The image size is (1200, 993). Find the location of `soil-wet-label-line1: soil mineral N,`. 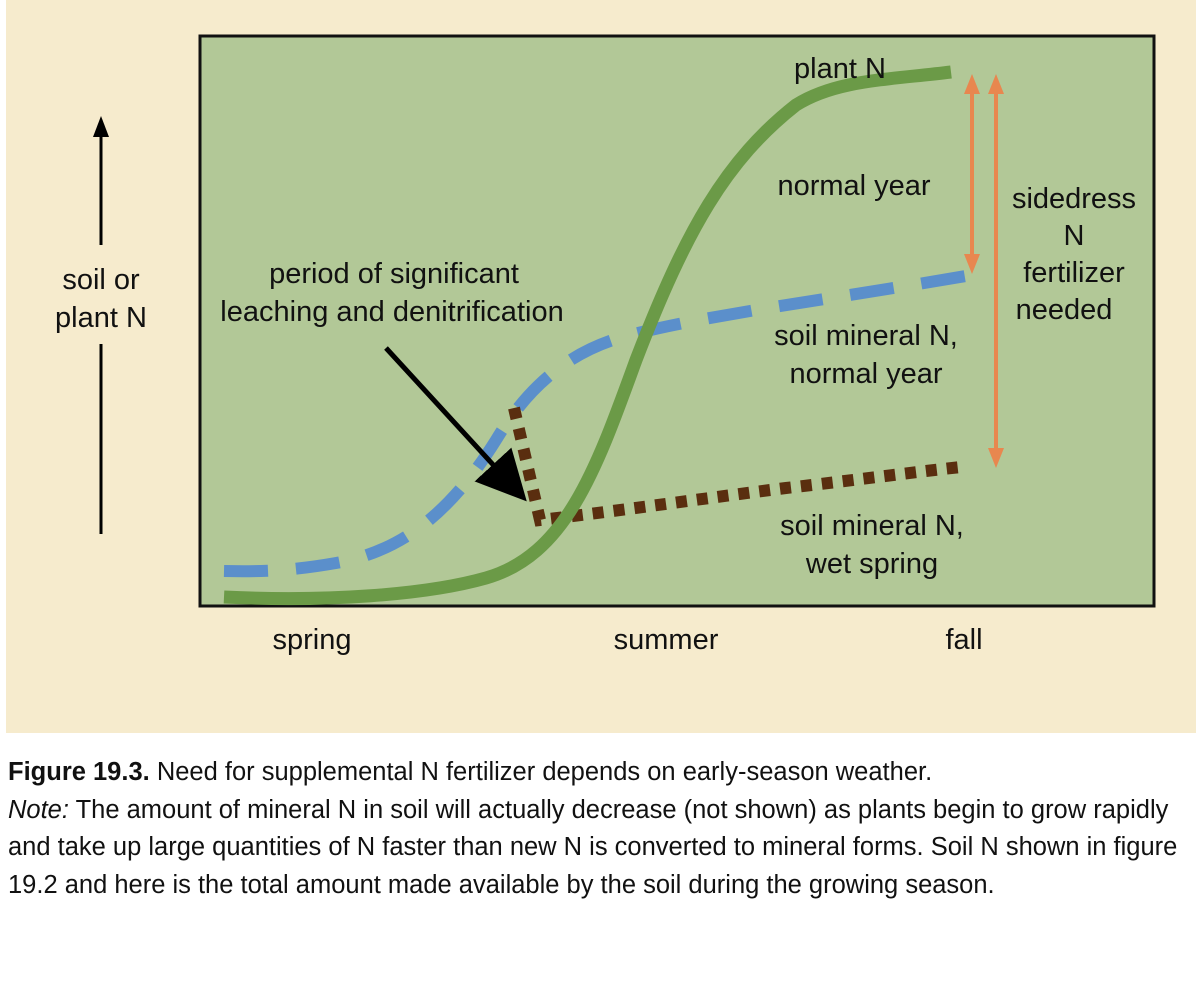

soil-wet-label-line1: soil mineral N, is located at coordinates (872, 526).